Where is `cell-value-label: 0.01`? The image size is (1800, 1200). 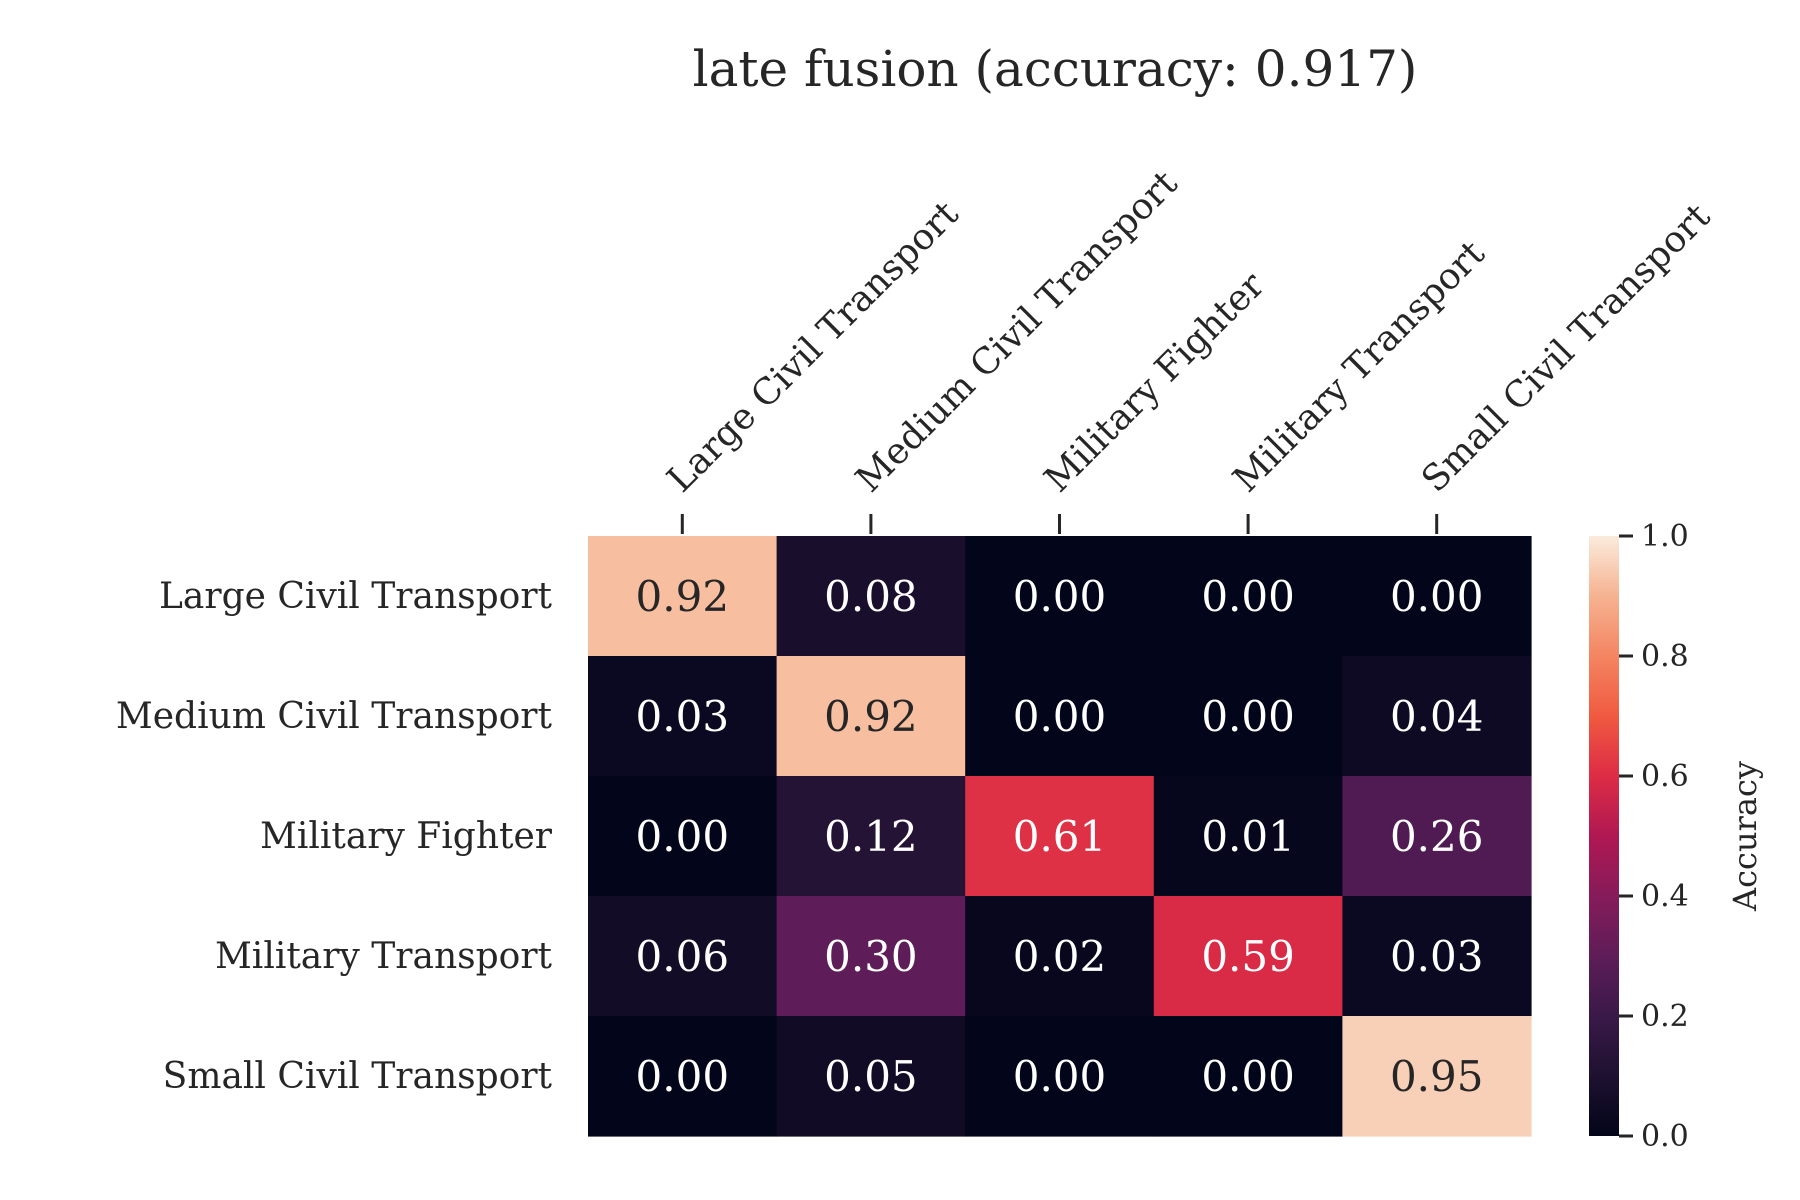
cell-value-label: 0.01 is located at coordinates (1248, 836).